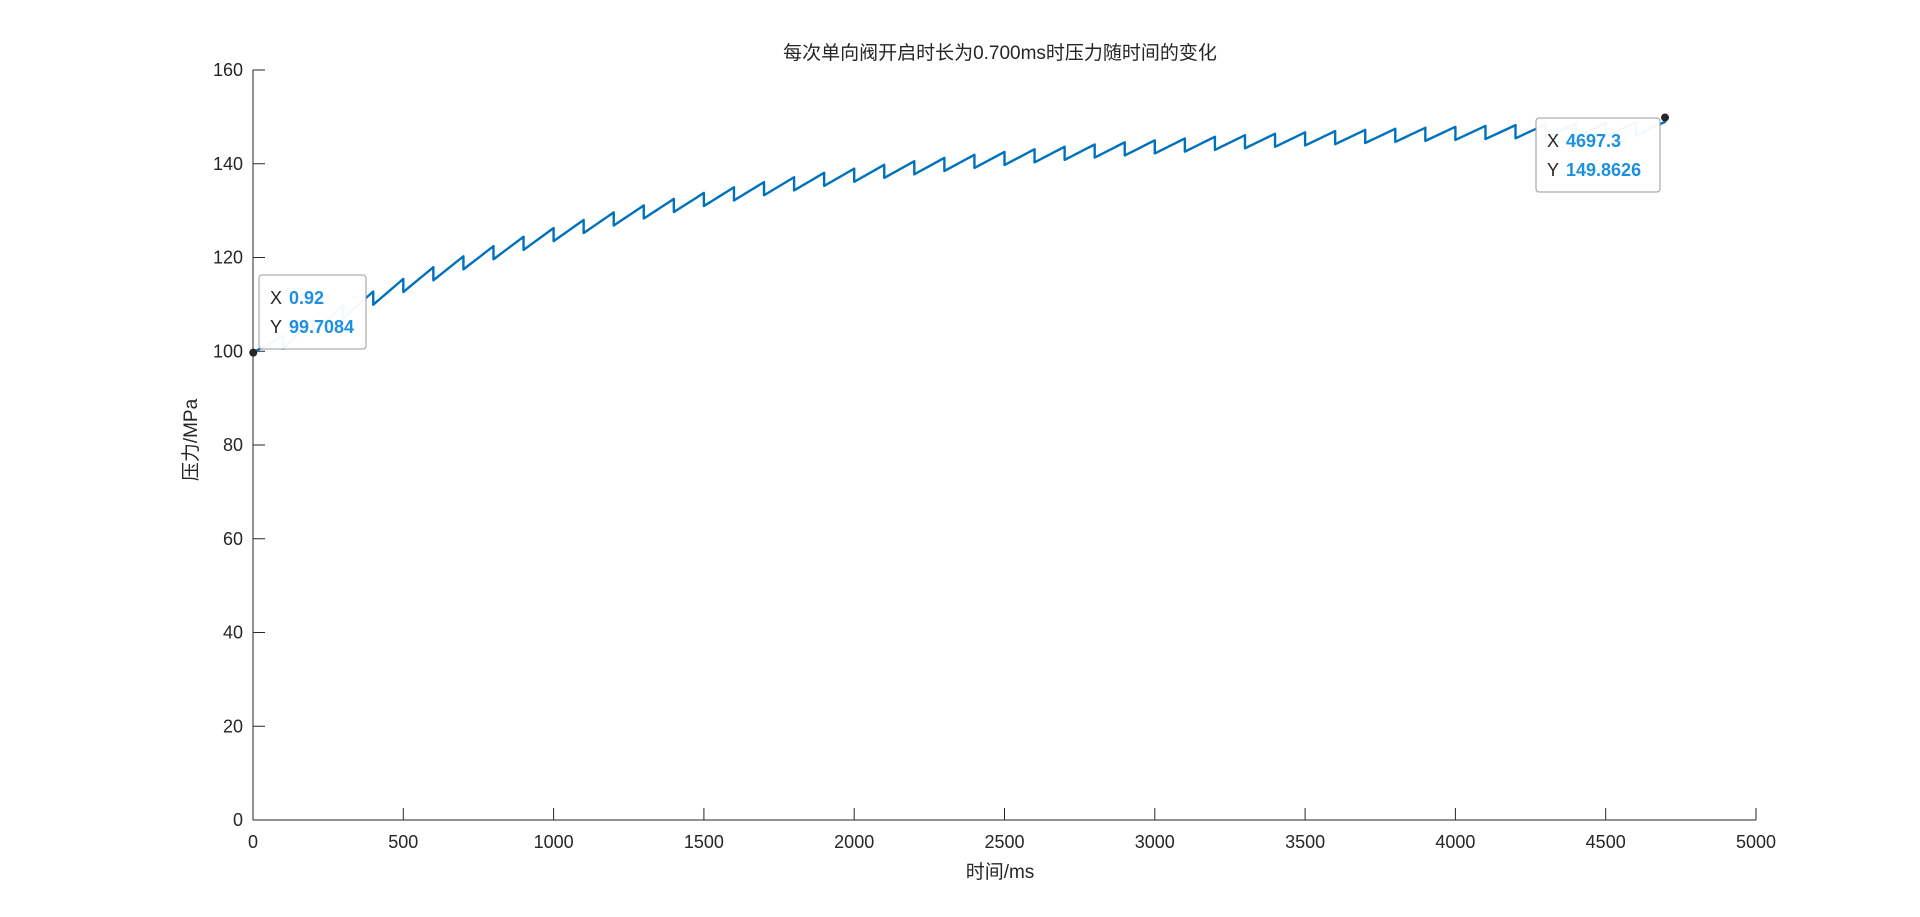  I want to click on x-axis-label: 时间/ms, so click(1000, 872).